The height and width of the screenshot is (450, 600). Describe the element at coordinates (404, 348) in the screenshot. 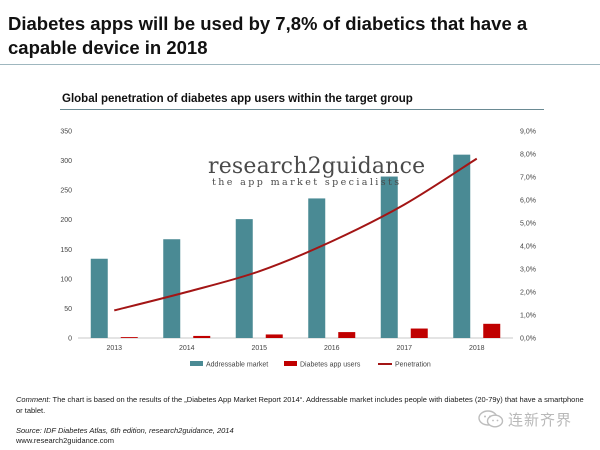

I see `x-axis-tick-label: 2017` at that location.